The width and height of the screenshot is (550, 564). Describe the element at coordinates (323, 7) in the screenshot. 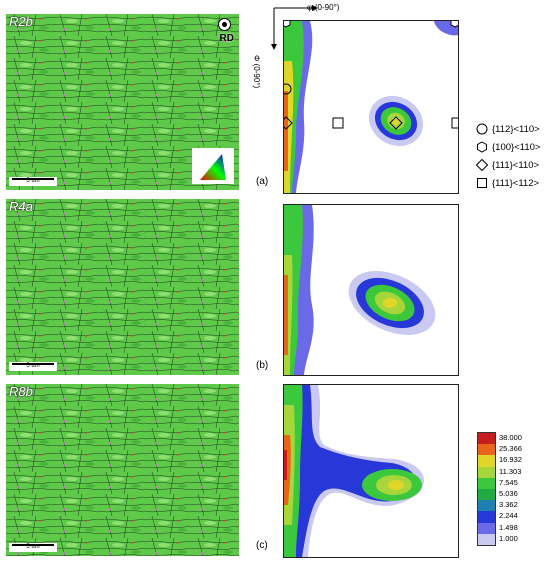

I see `phi1-axis-label: φ₁(0-90°)` at that location.